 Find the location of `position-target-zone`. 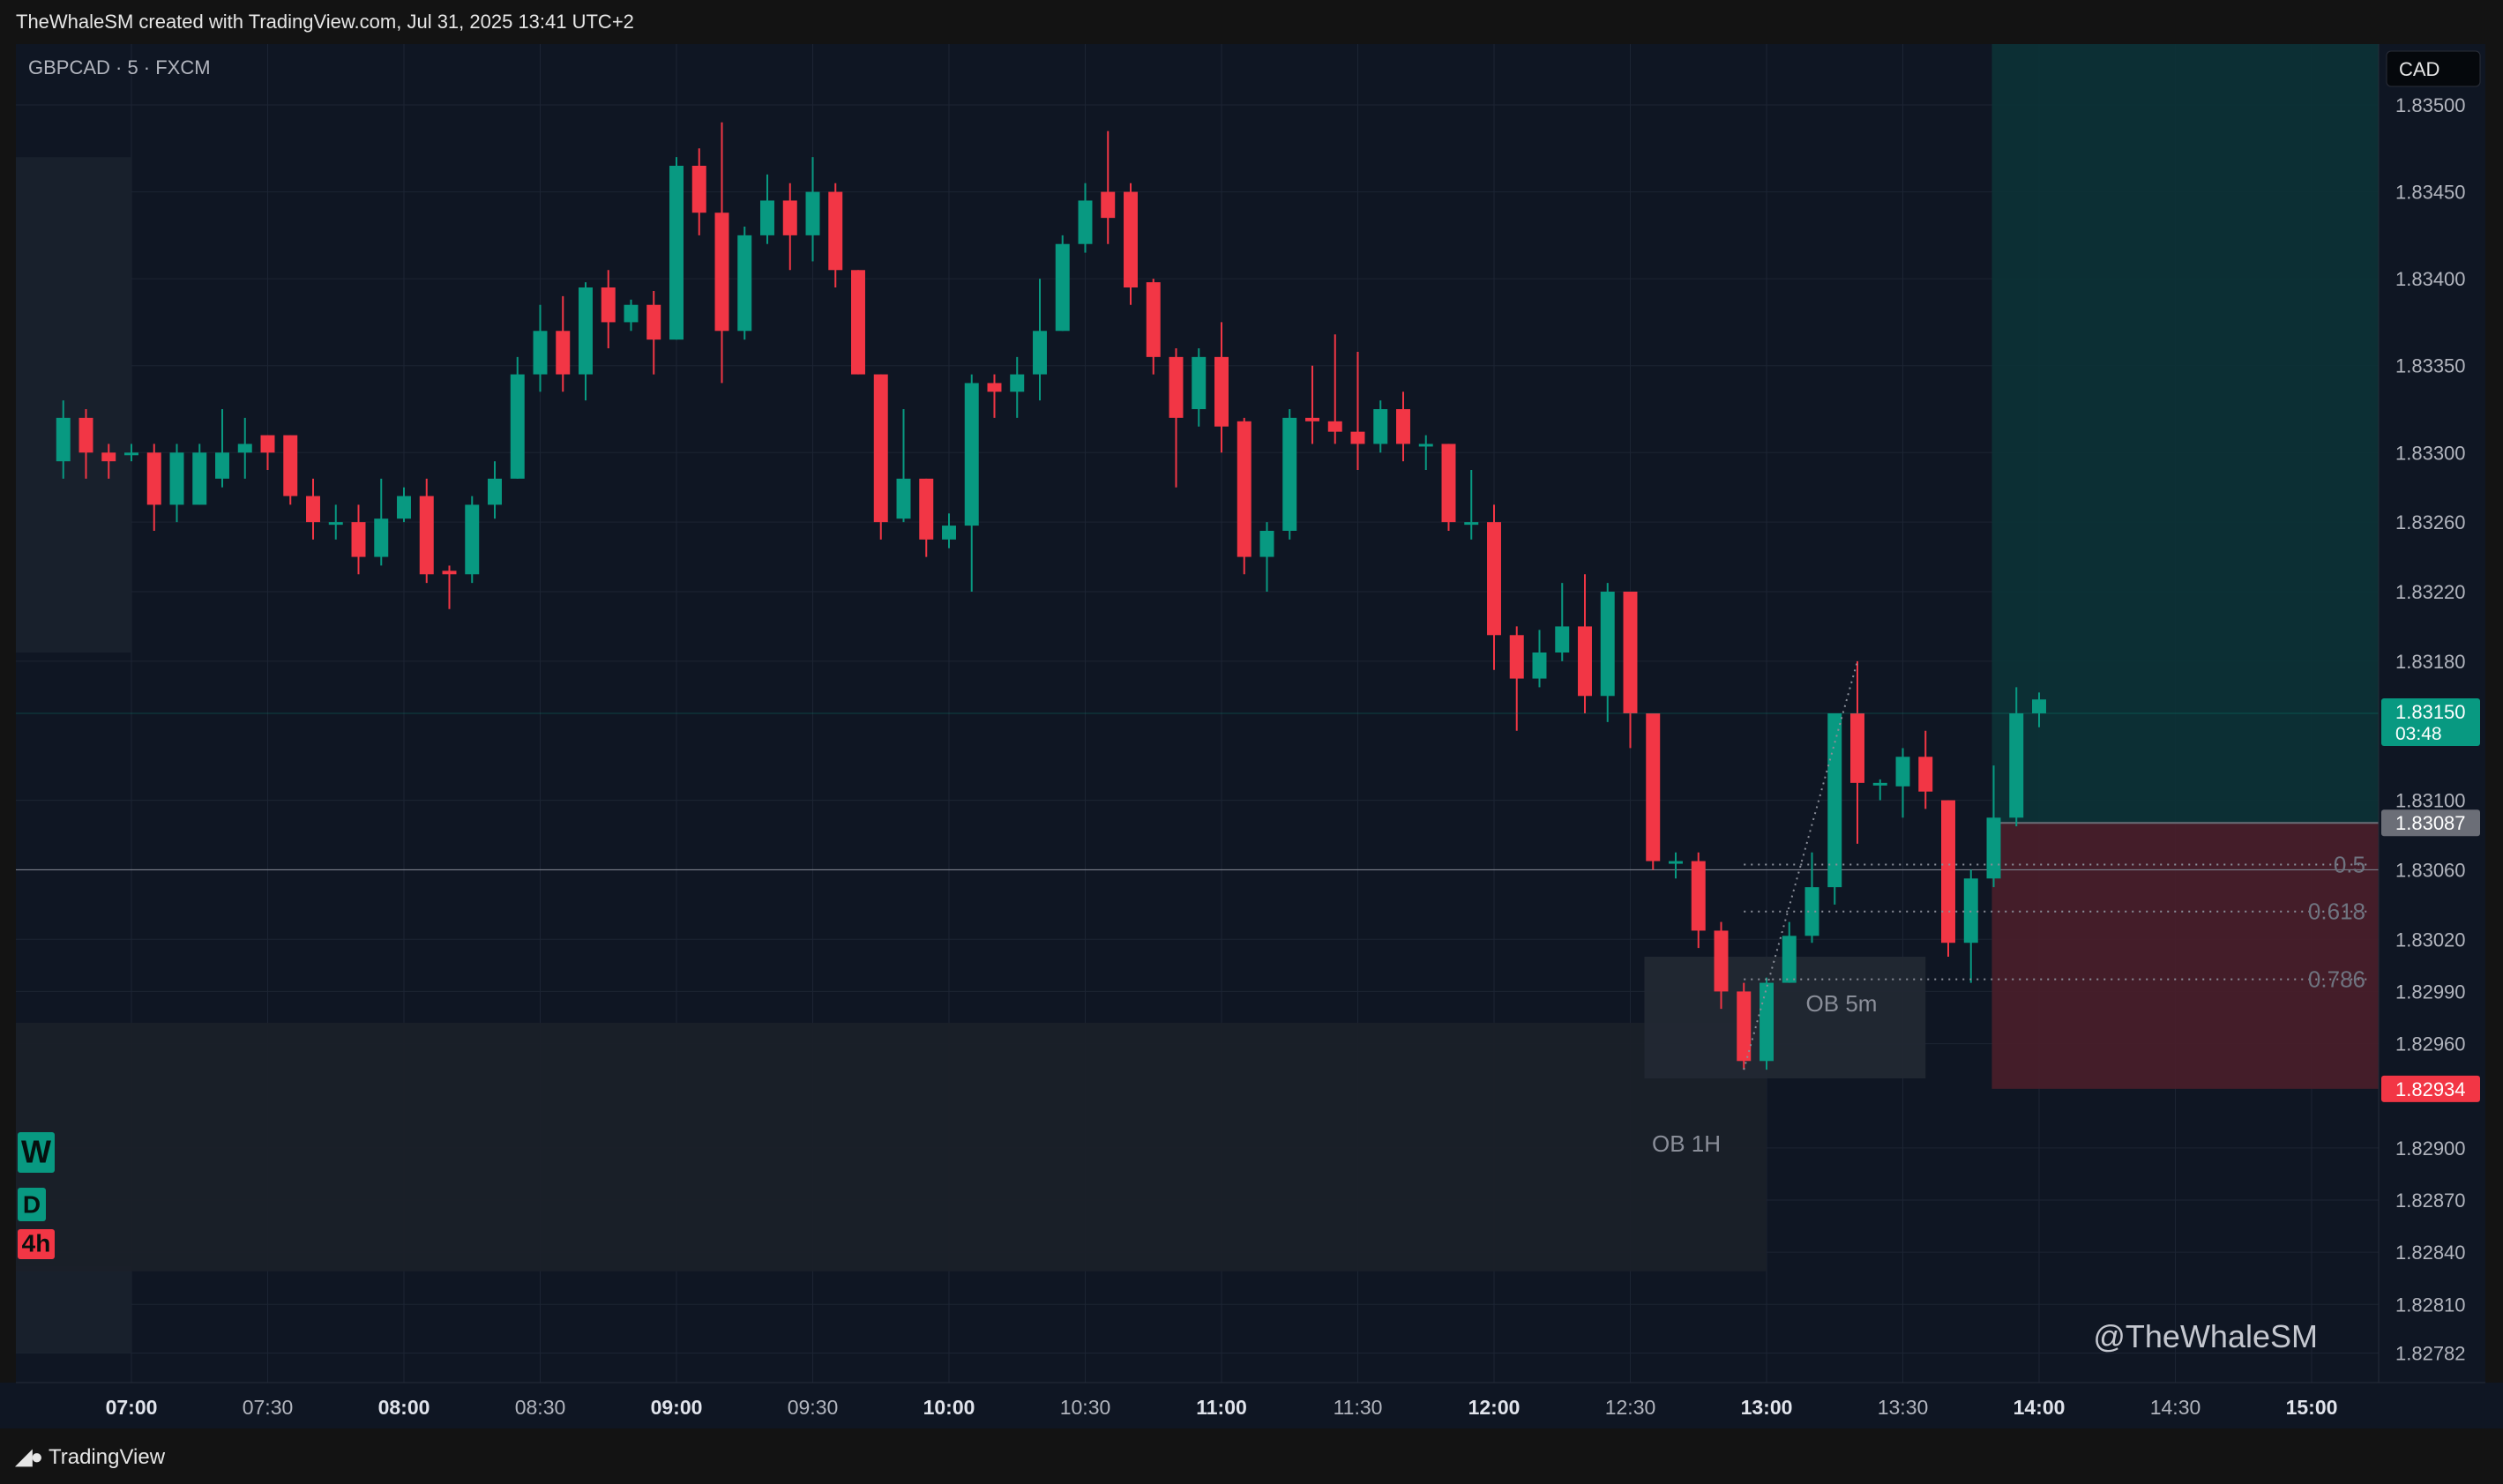

position-target-zone is located at coordinates (2185, 434).